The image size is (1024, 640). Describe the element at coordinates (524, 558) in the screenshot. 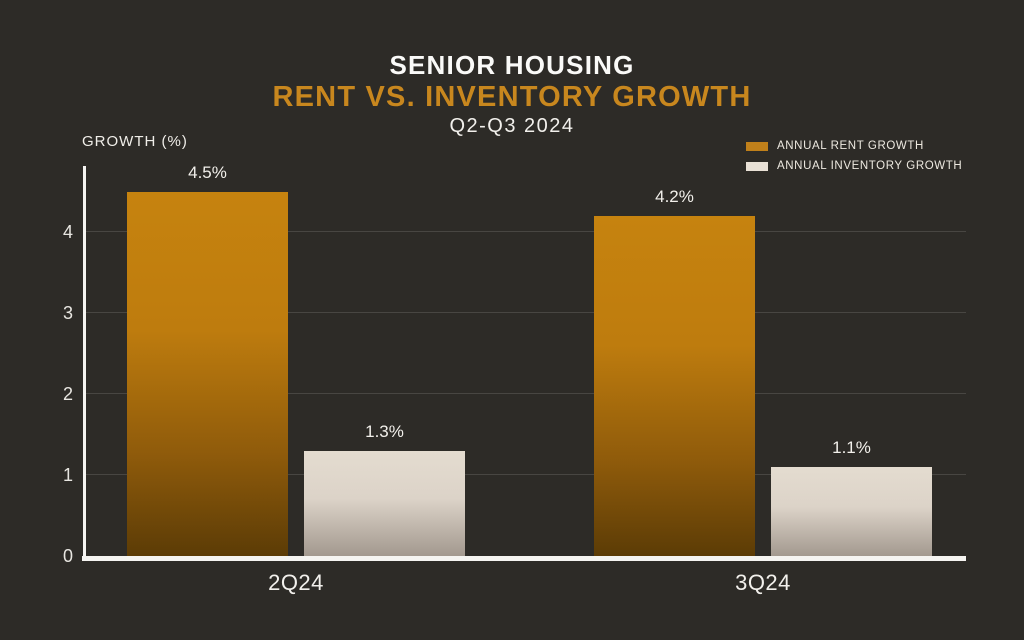

I see `x-axis-line` at that location.